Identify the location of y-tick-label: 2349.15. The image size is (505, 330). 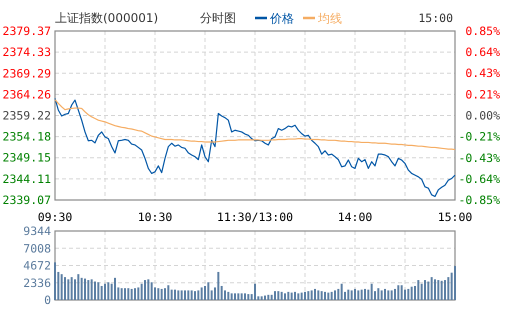
(26, 157).